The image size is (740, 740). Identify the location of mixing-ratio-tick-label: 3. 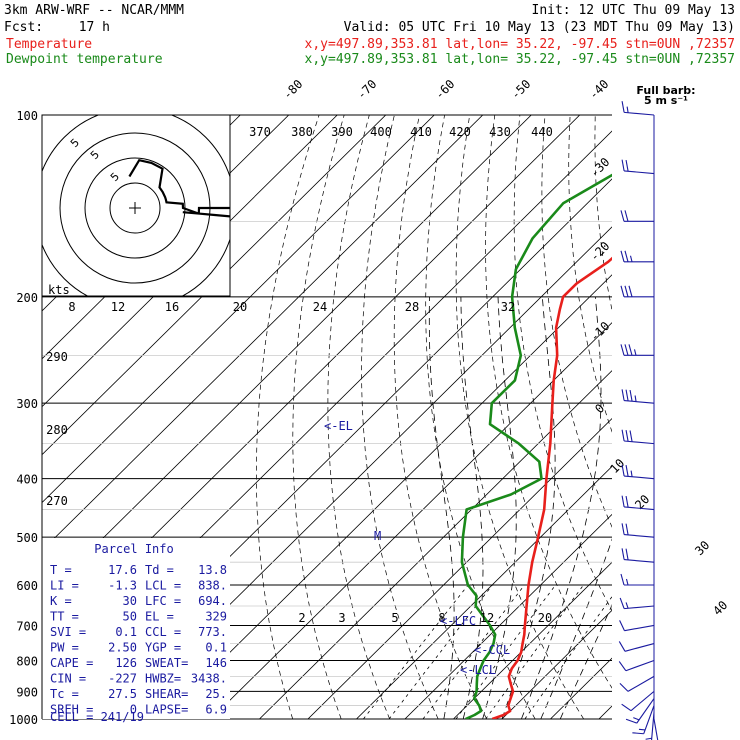
(341, 618).